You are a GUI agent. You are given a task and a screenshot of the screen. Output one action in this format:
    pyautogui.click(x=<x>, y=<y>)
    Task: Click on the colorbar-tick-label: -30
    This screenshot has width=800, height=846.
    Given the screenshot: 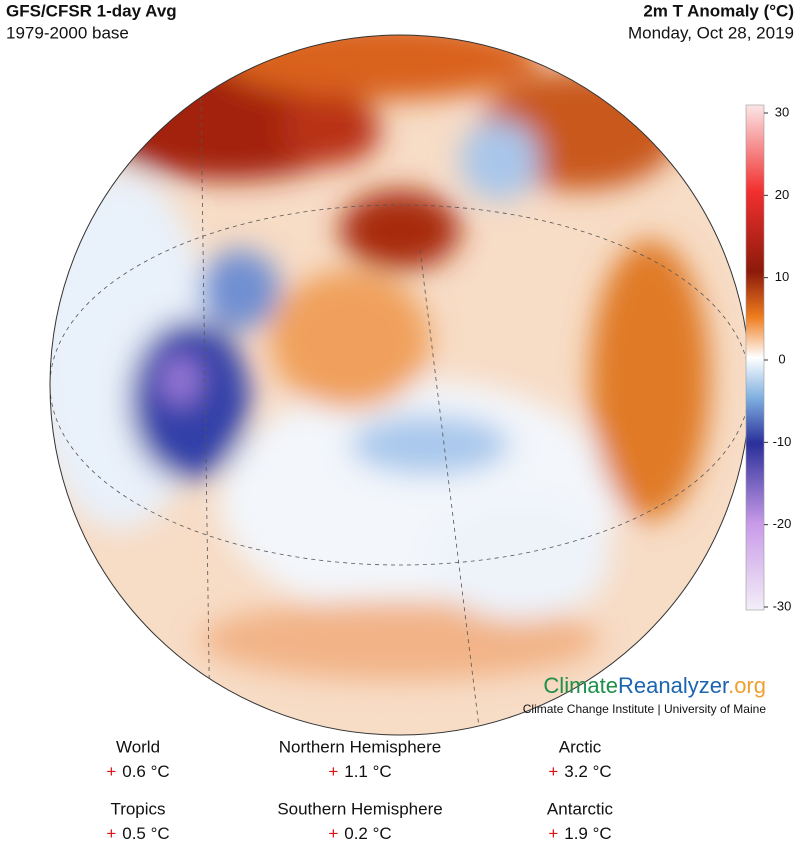 What is the action you would take?
    pyautogui.click(x=782, y=605)
    